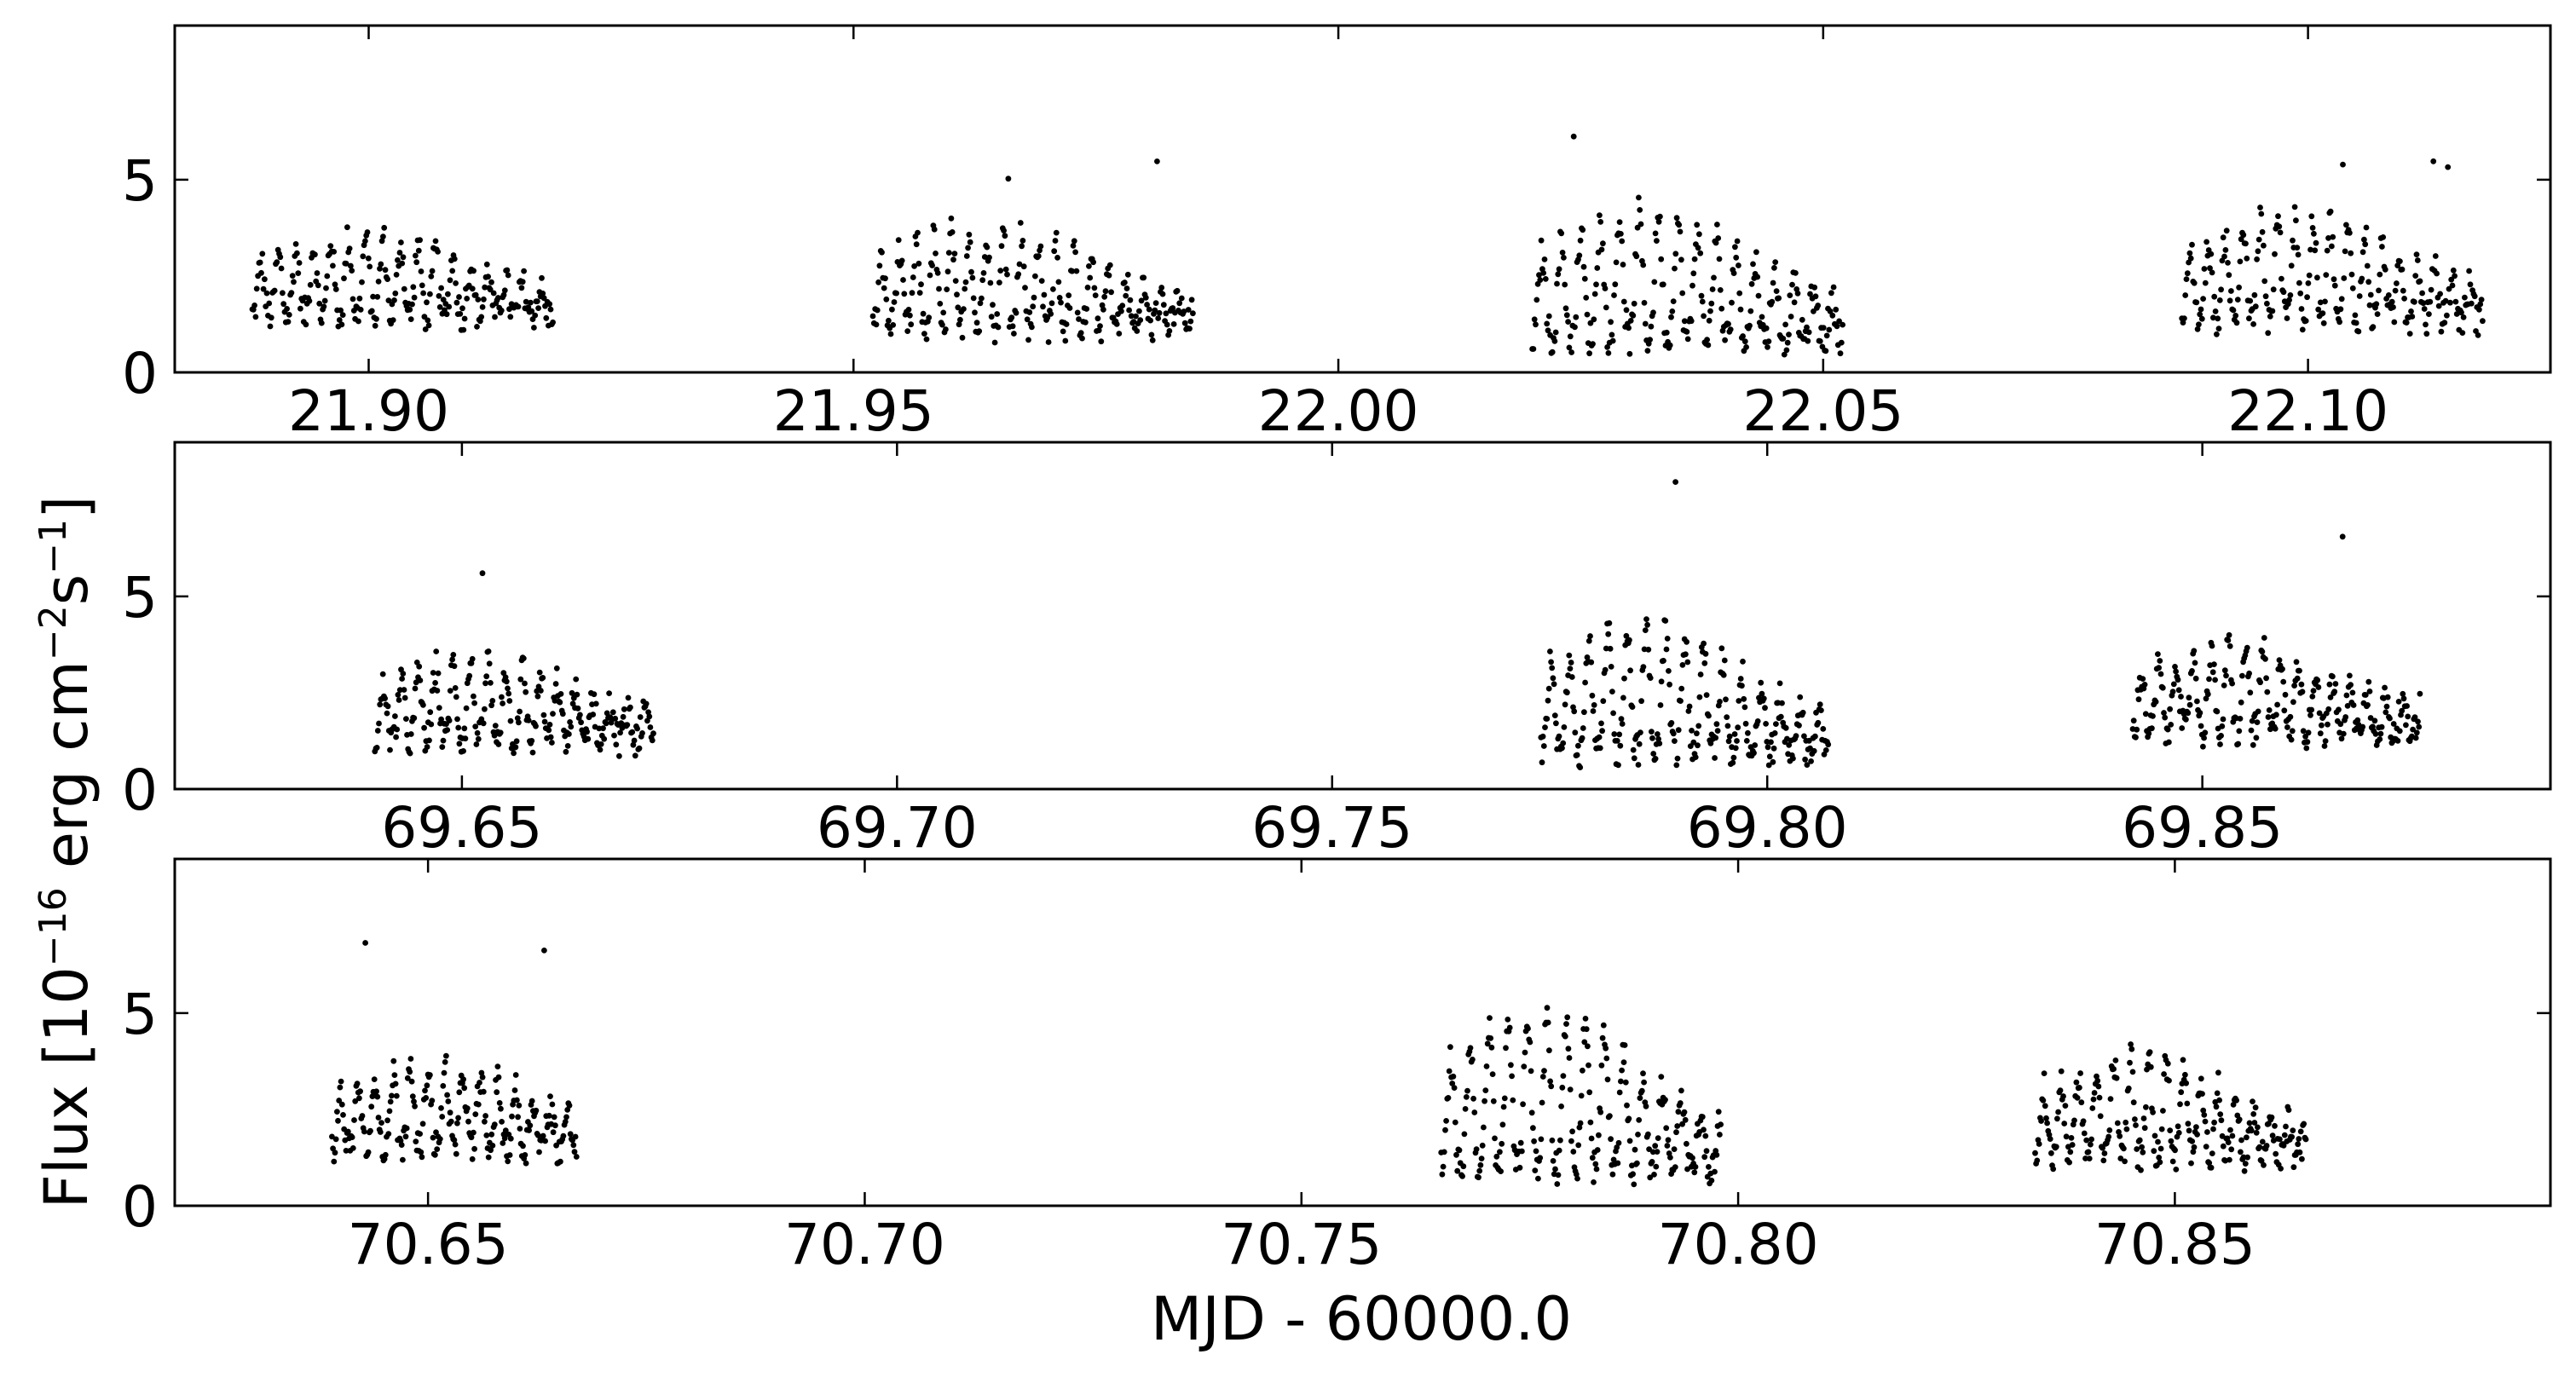 Image resolution: width=2576 pixels, height=1383 pixels. I want to click on x-tick-label: 69.85, so click(2202, 828).